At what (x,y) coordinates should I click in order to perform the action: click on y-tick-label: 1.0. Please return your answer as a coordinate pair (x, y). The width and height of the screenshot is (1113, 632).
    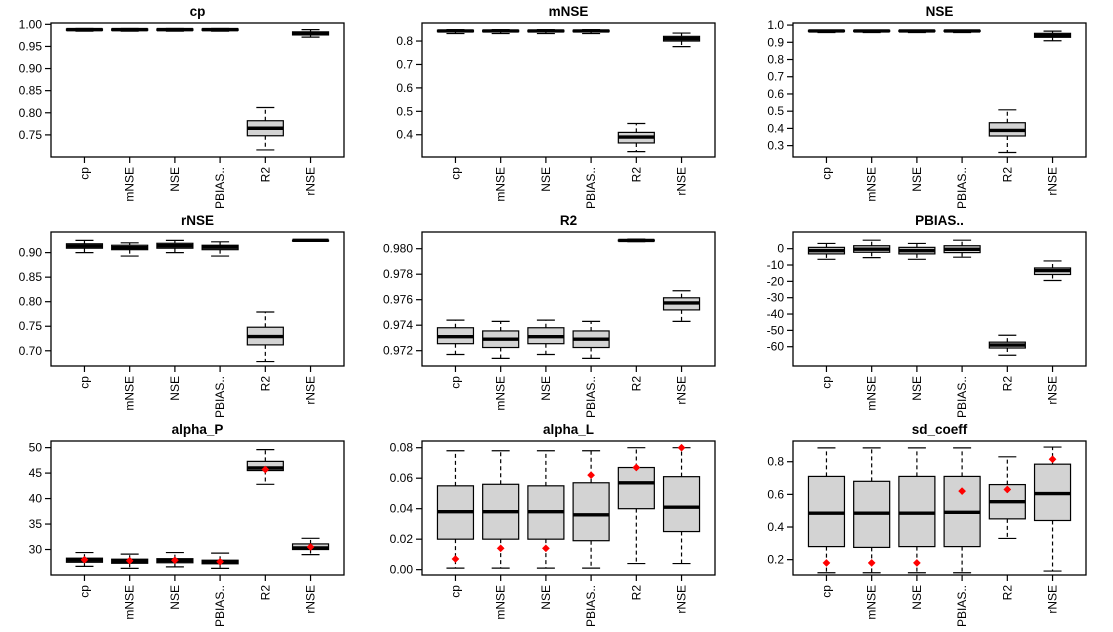
    Looking at the image, I should click on (775, 25).